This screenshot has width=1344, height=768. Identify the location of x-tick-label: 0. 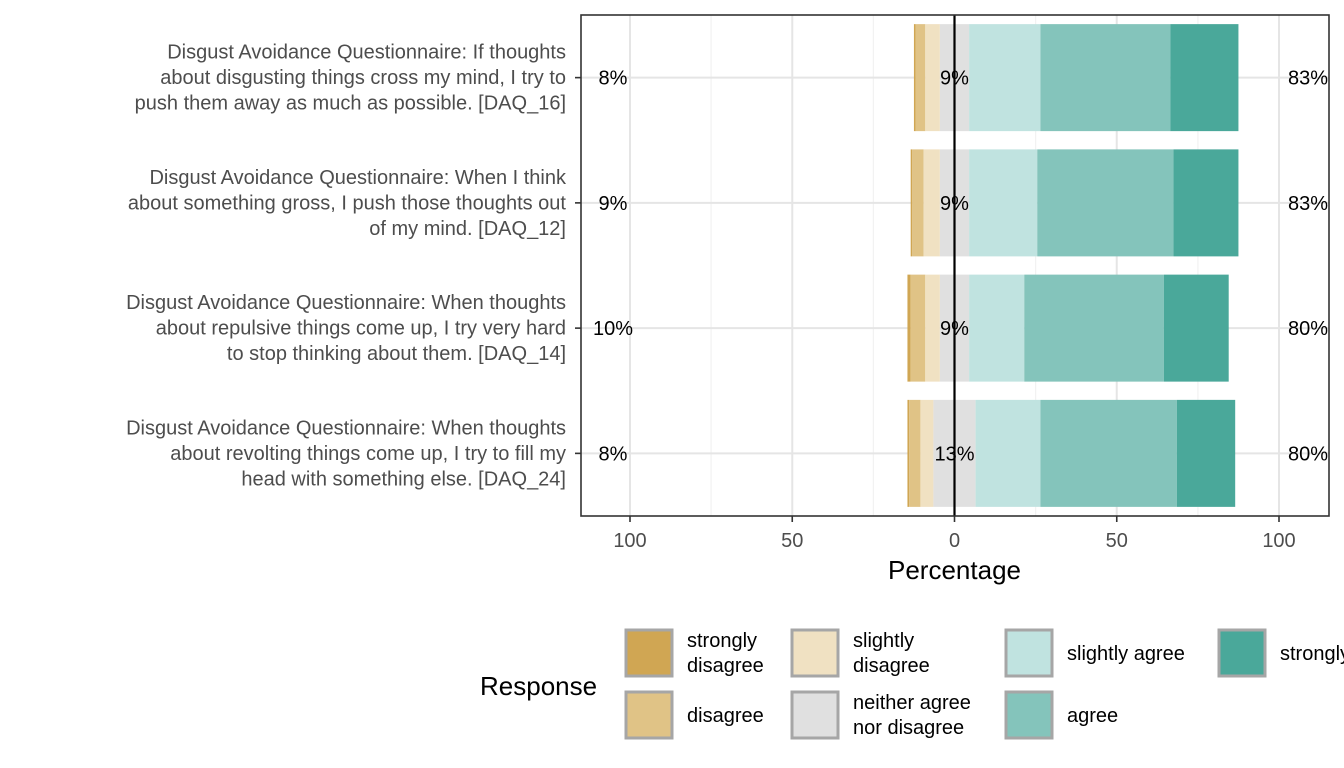
(954, 541).